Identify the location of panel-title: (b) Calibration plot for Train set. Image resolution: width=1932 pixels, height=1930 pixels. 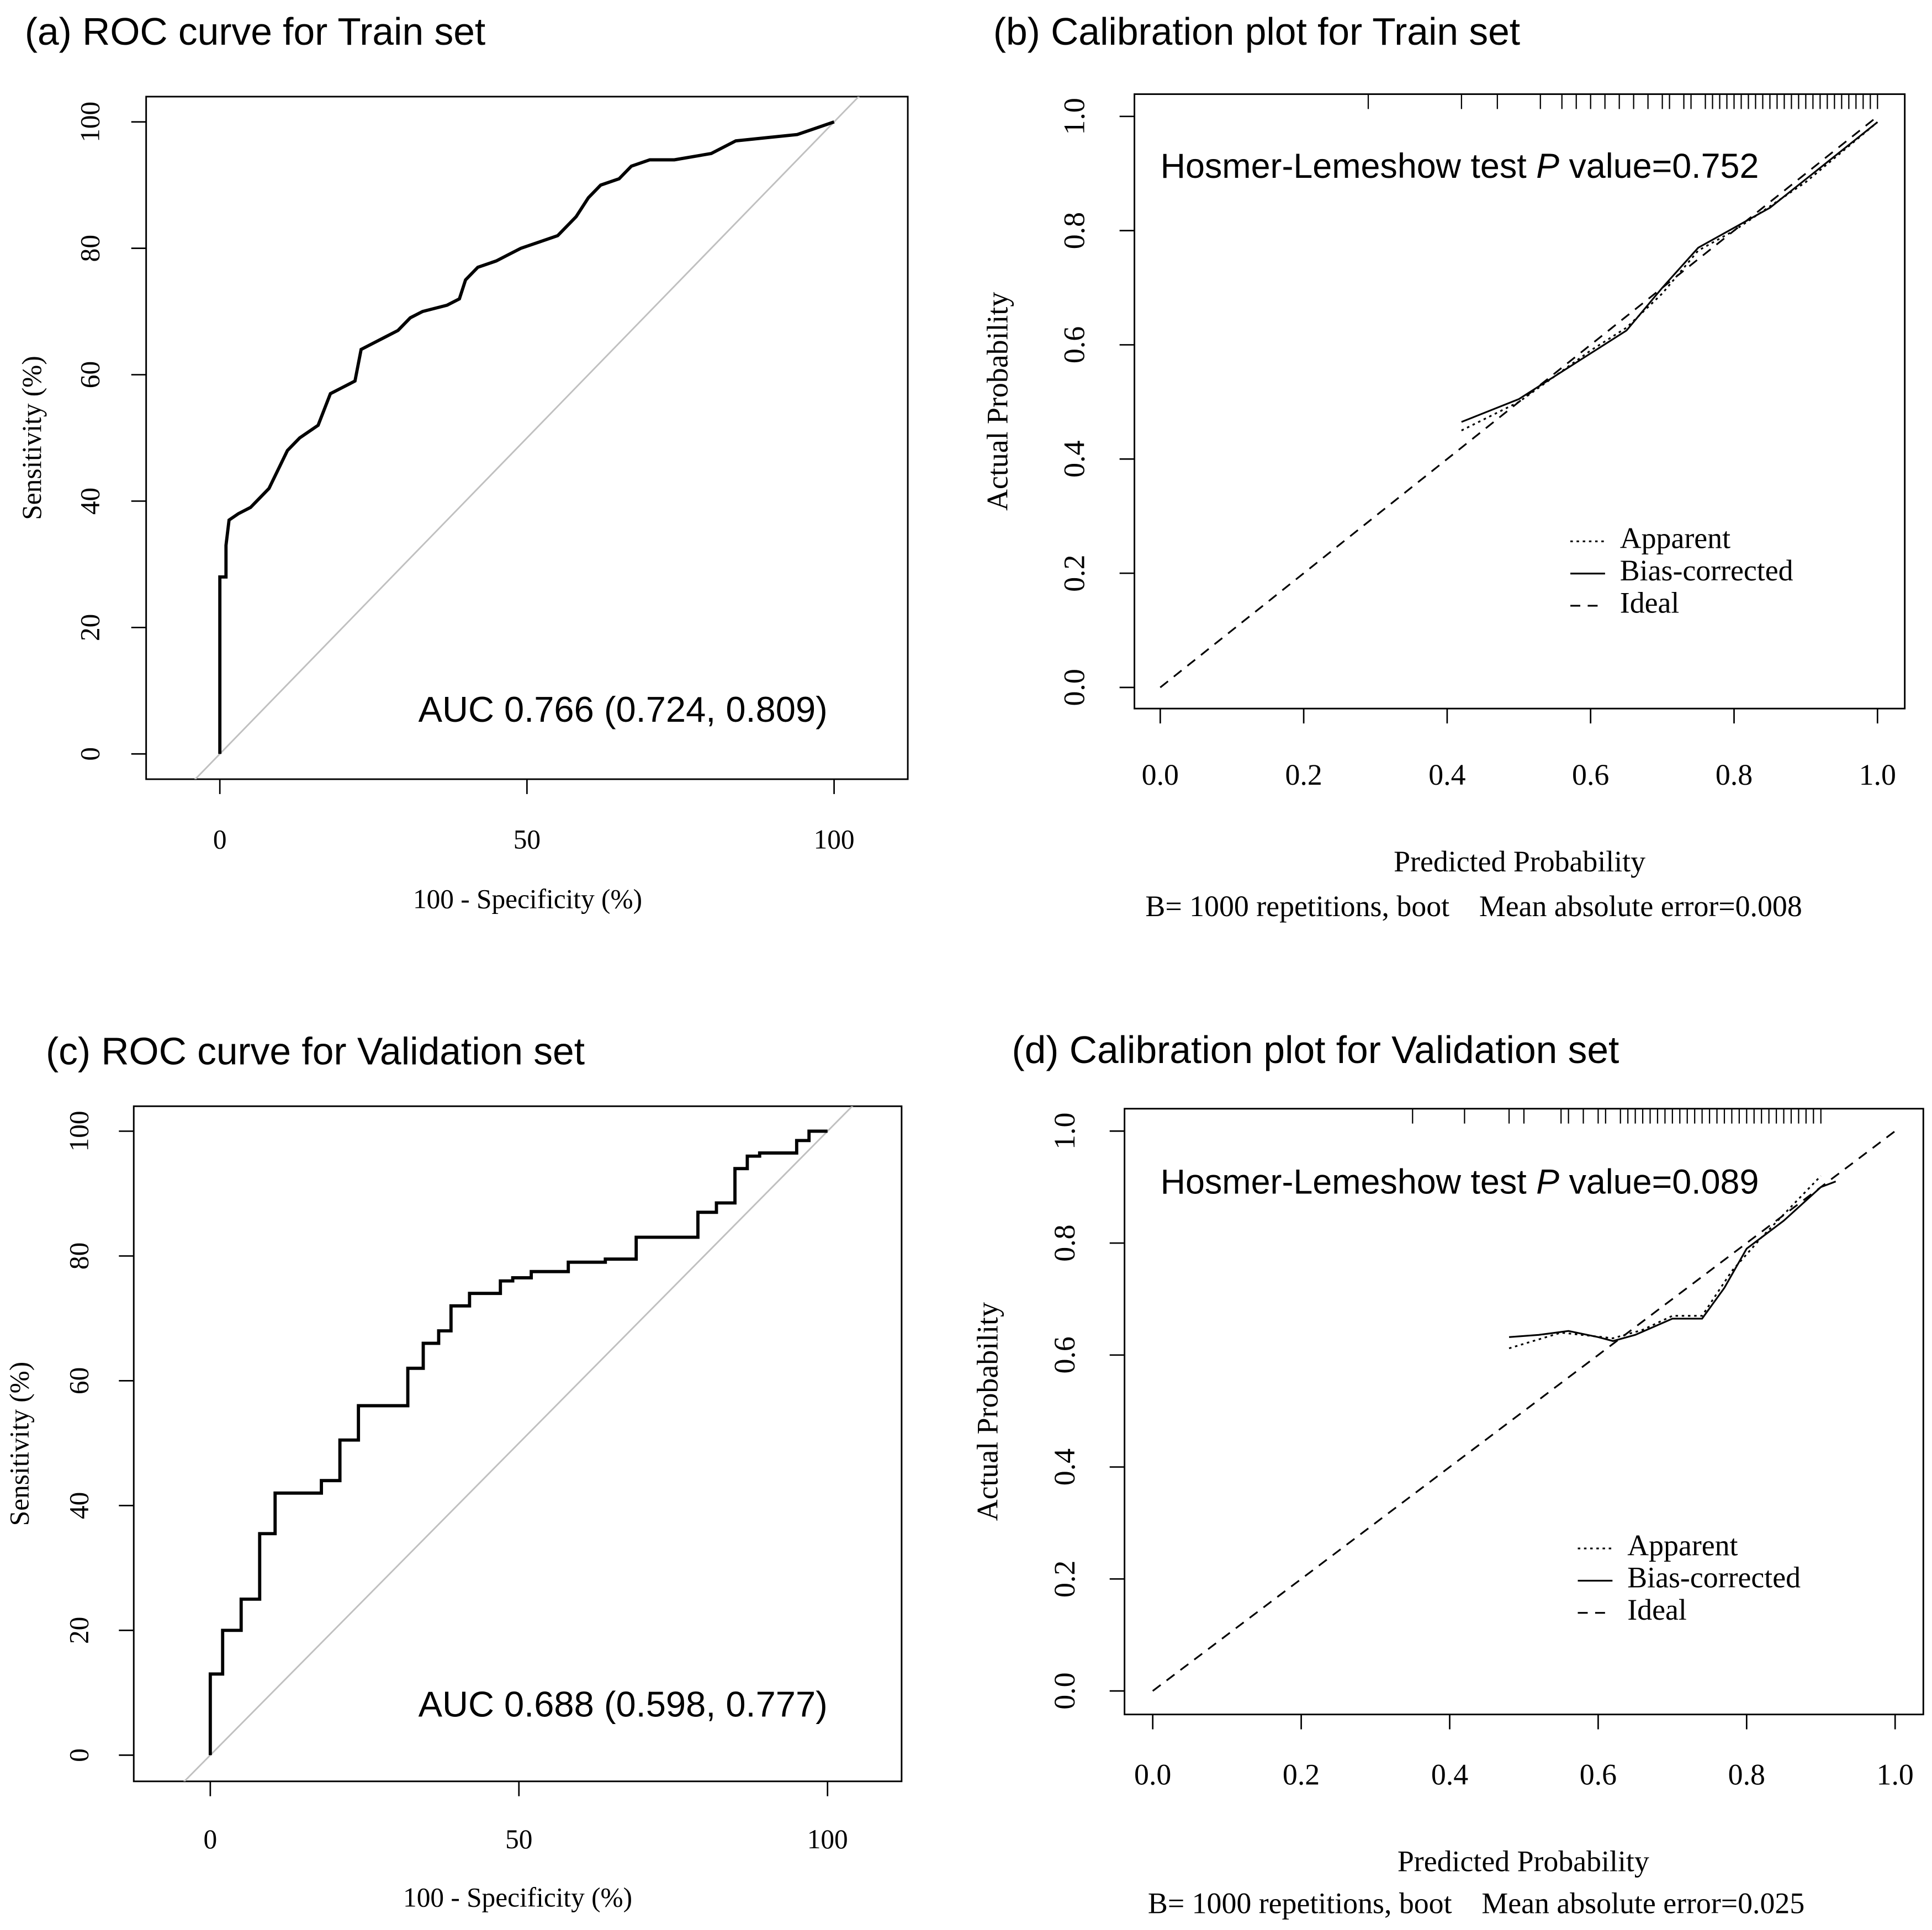
(1256, 31).